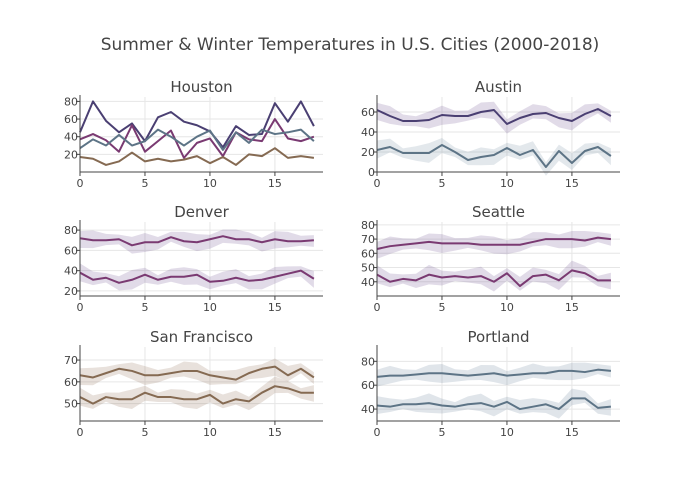 This screenshot has width=700, height=500. Describe the element at coordinates (371, 172) in the screenshot. I see `y-tick-label: 0` at that location.